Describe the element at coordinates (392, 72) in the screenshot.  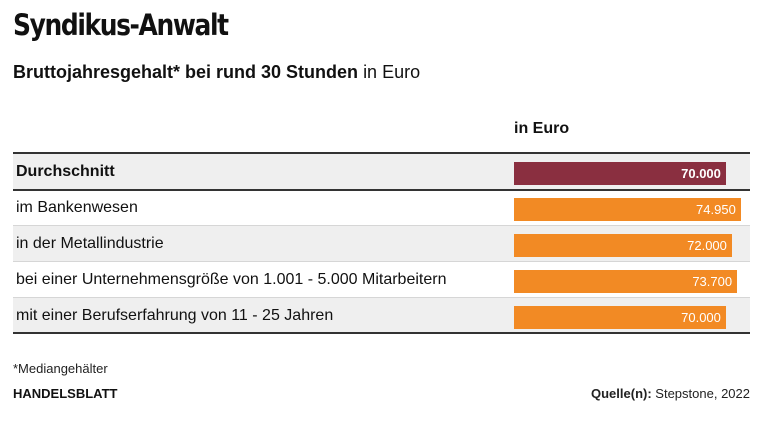
I see `subtitle-unit: in Euro` at that location.